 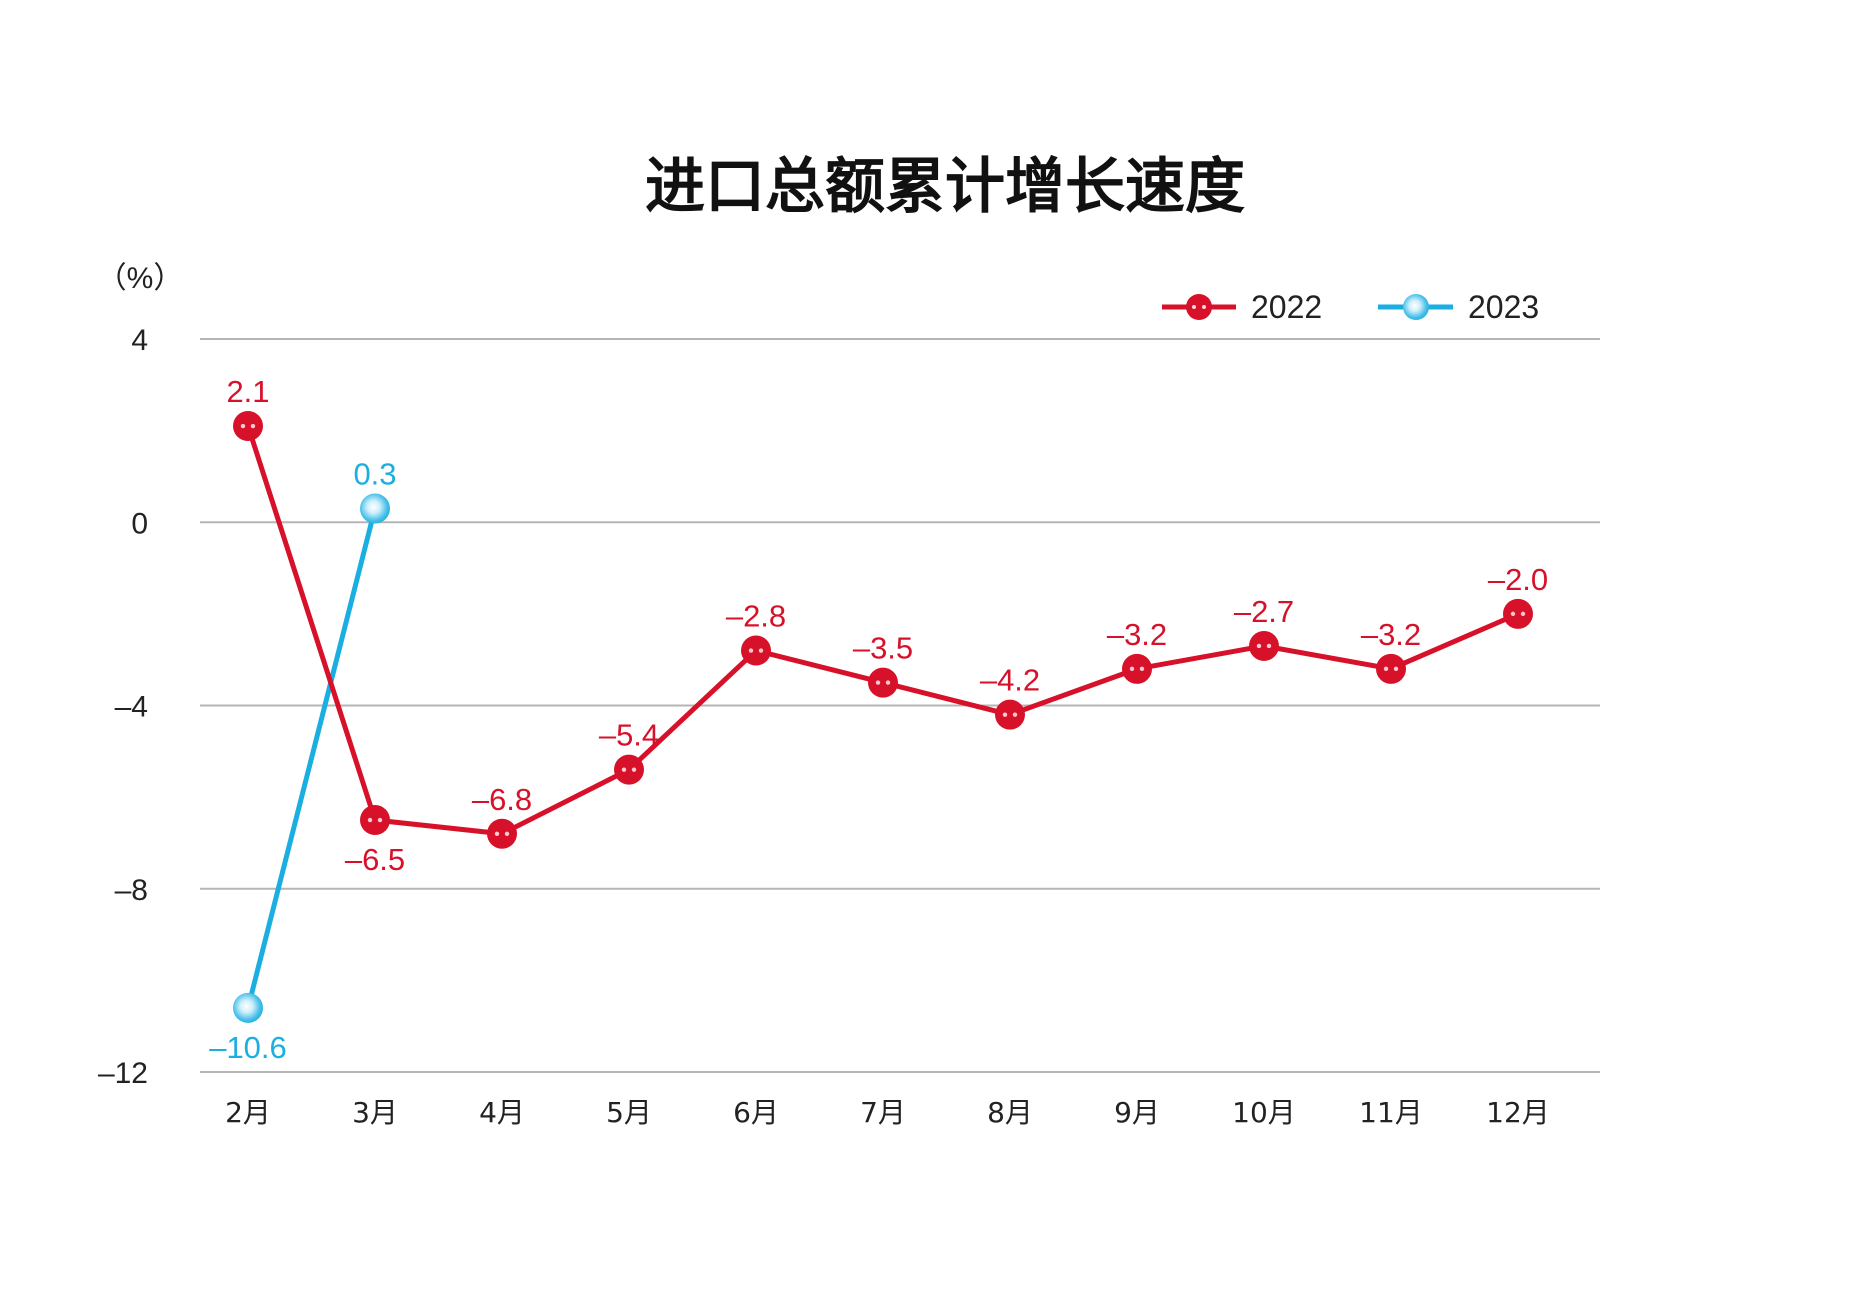 What do you see at coordinates (311, 758) in the screenshot?
I see `series-line-2023` at bounding box center [311, 758].